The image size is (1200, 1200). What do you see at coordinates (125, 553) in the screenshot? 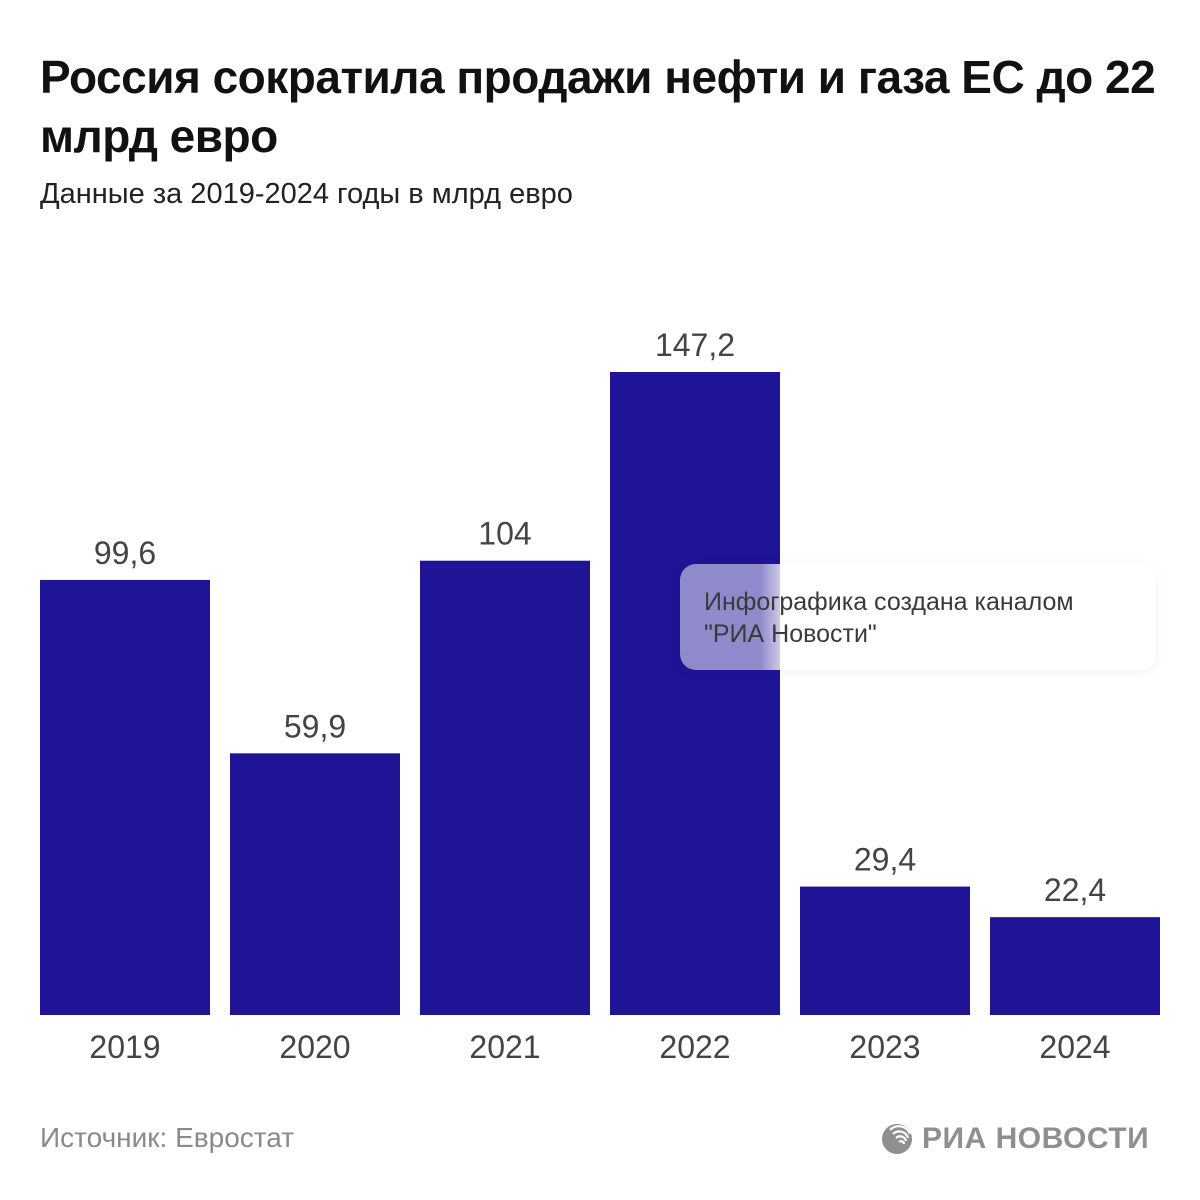
I see `value-label-2019: 99,6` at bounding box center [125, 553].